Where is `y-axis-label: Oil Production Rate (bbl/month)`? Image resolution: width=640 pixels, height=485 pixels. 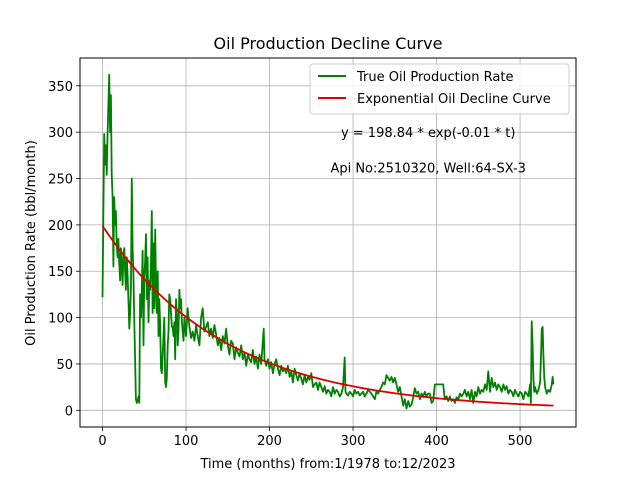 y-axis-label: Oil Production Rate (bbl/month) is located at coordinates (31, 243).